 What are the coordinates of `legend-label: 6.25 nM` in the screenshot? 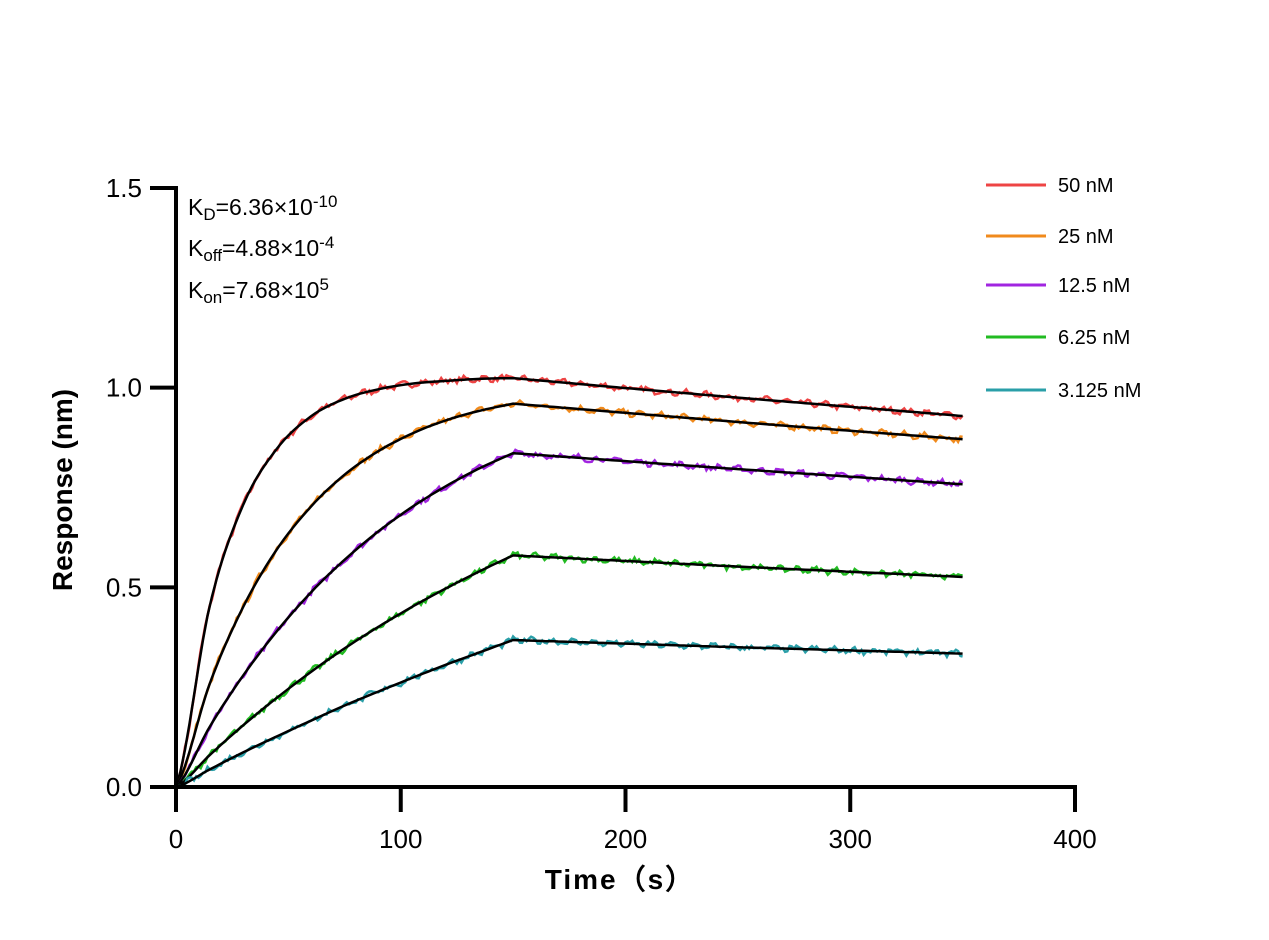 It's located at (1094, 338).